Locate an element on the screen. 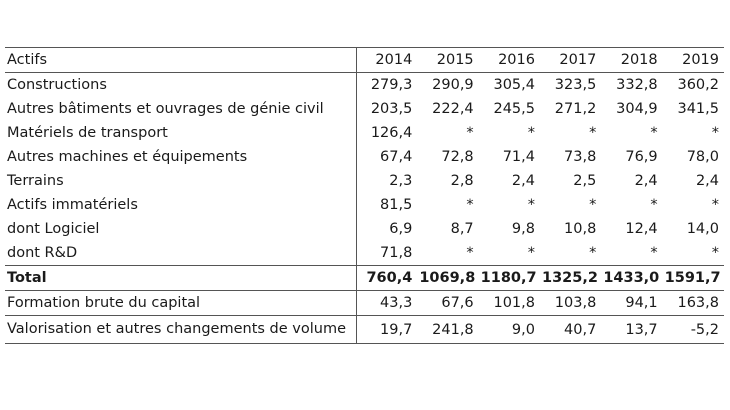 The width and height of the screenshot is (730, 410). table-row: Terrains 2,3 2,8 2,4 2,5 2,4 2,4 is located at coordinates (364, 181).